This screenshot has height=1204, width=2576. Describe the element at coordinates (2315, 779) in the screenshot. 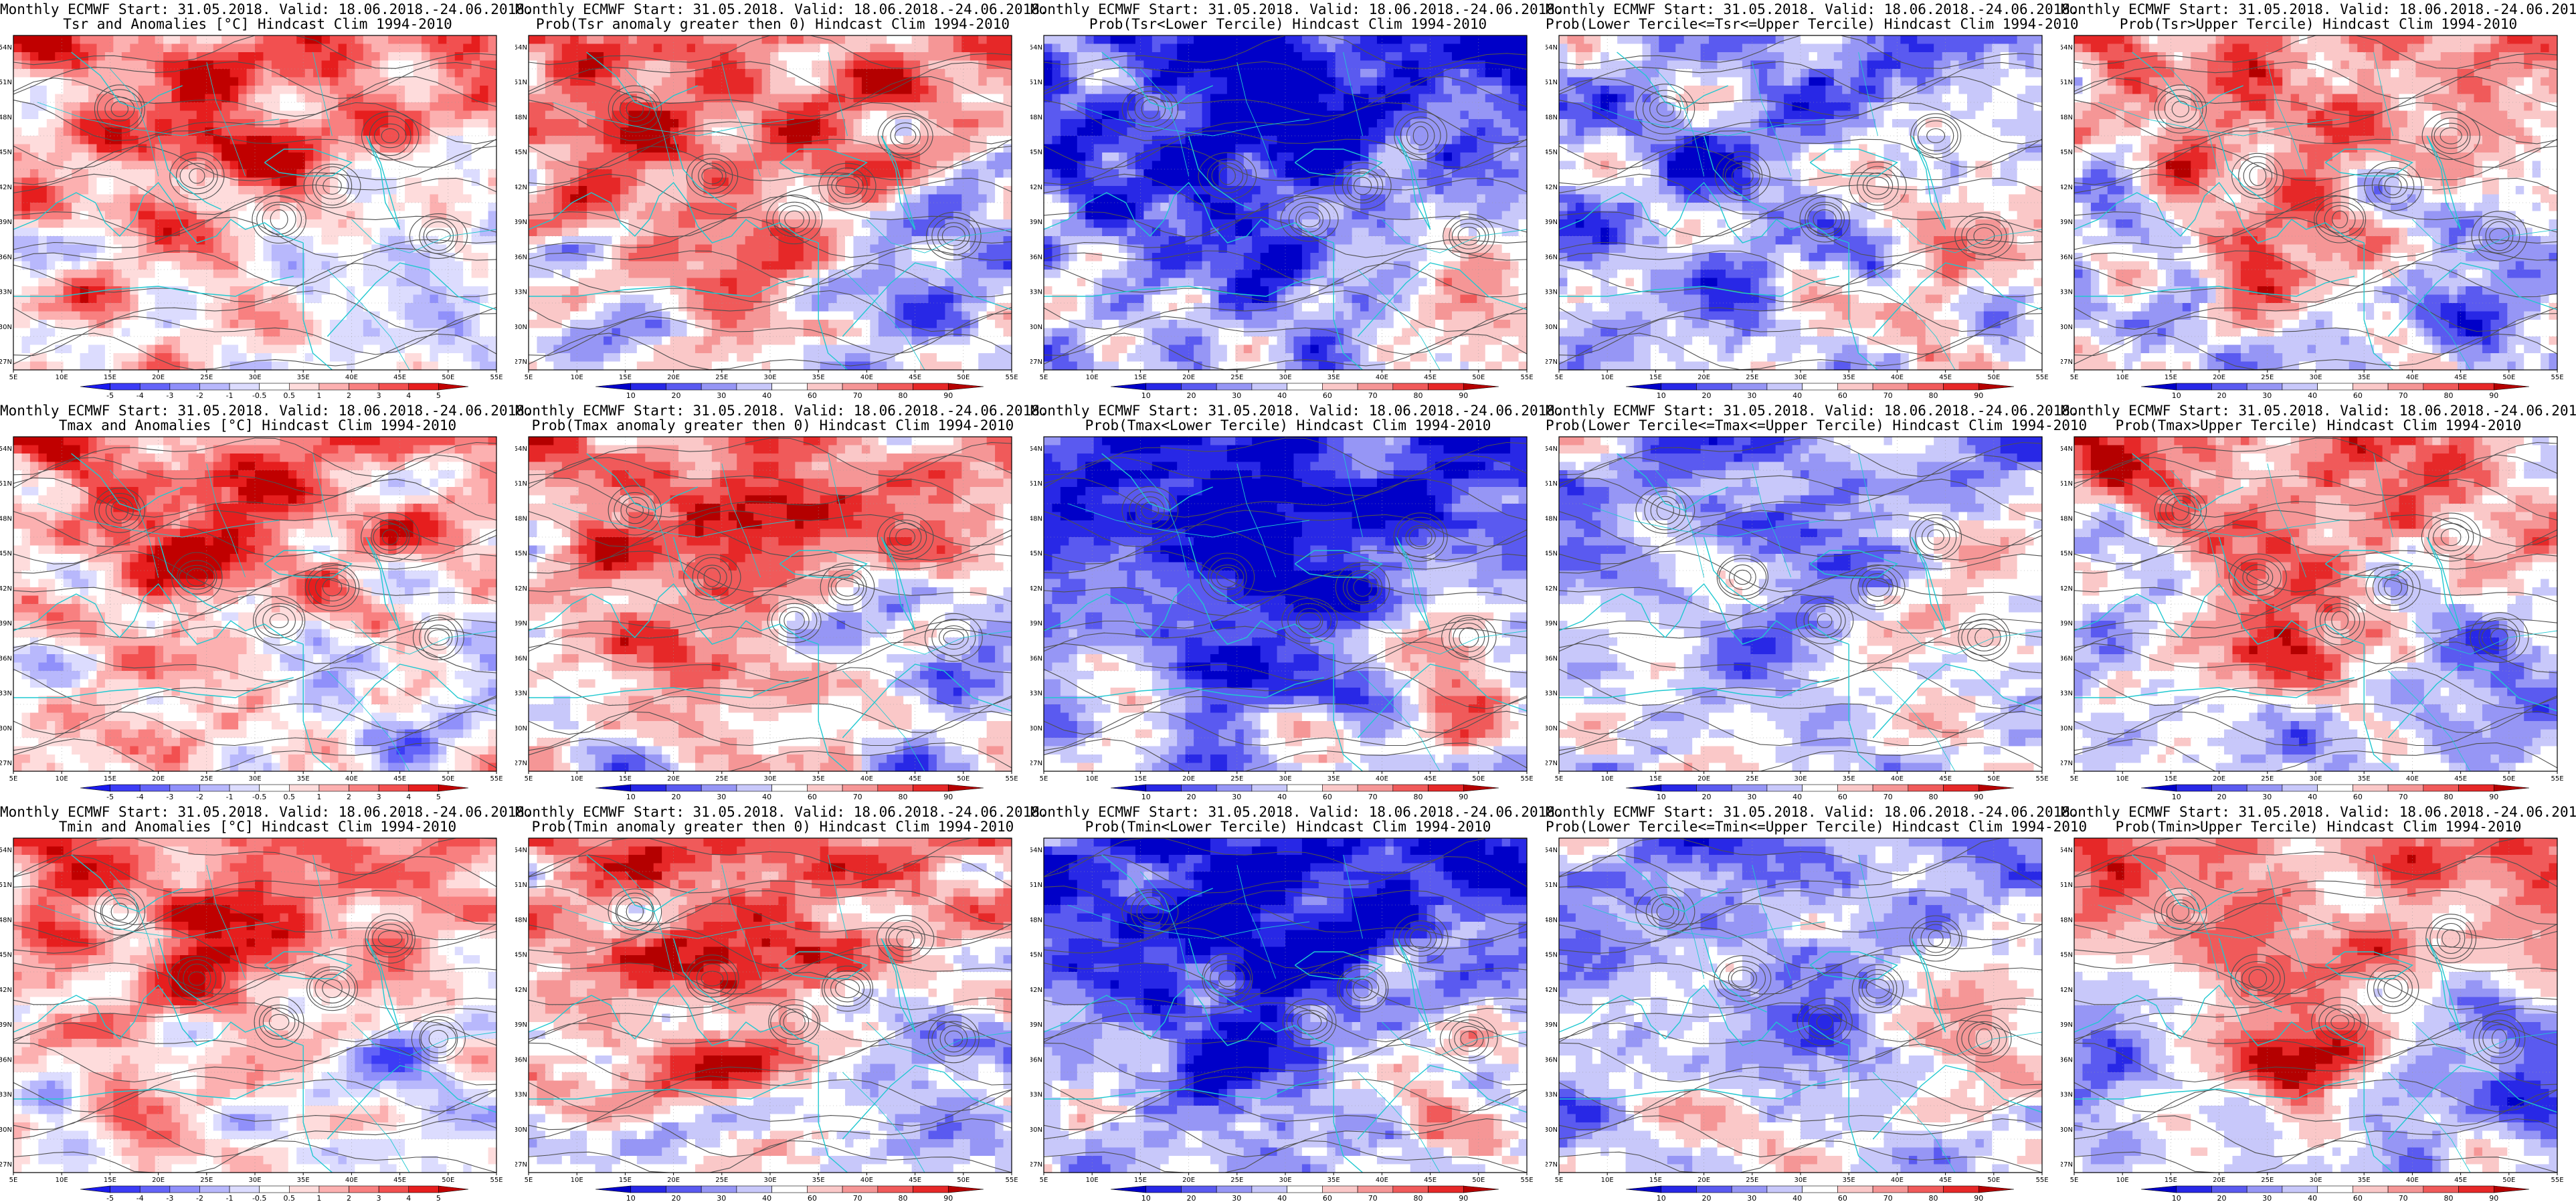

I see `lon-tick-label: 30E` at that location.